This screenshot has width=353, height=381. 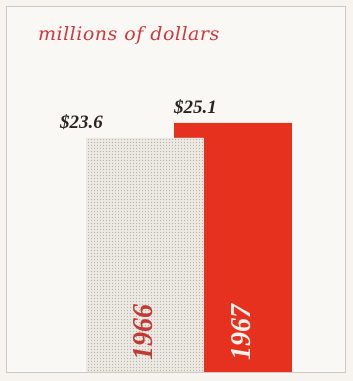 I want to click on category-label-1966: 1966, so click(x=143, y=332).